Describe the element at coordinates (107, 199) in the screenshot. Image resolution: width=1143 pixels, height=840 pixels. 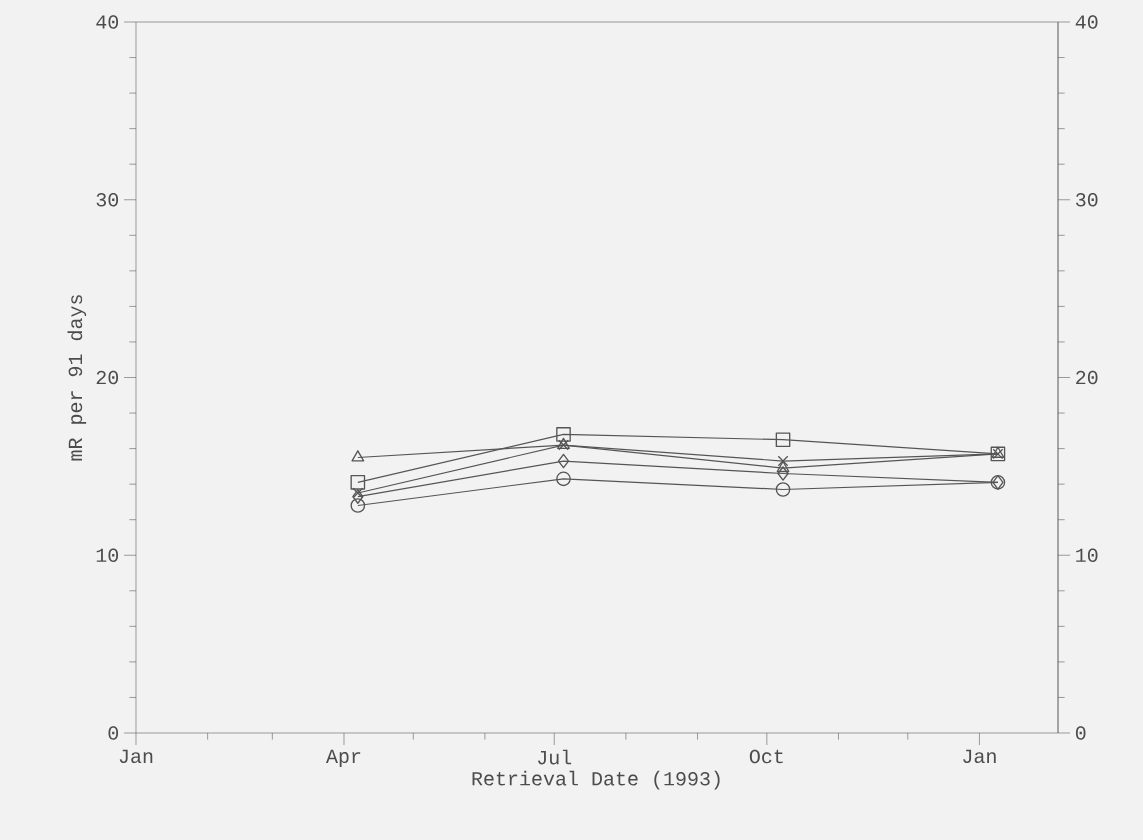
I see `y-tick-label: 30` at that location.